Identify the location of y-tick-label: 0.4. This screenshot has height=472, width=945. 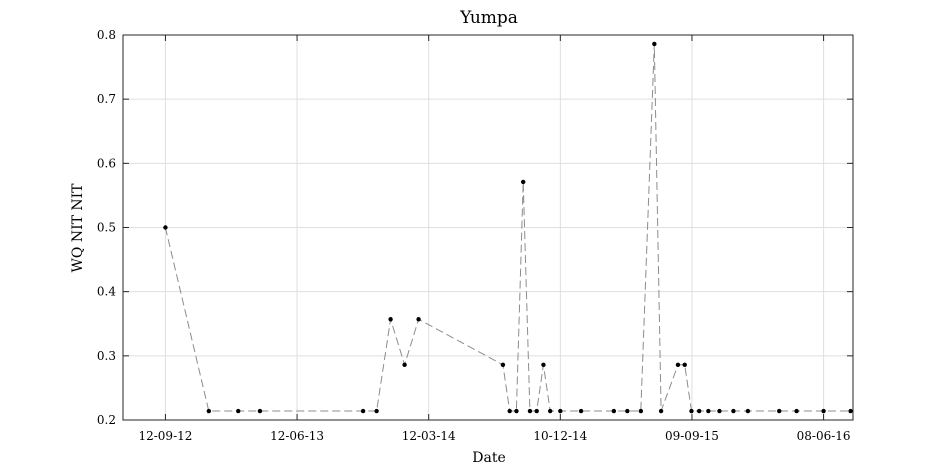
(106, 292).